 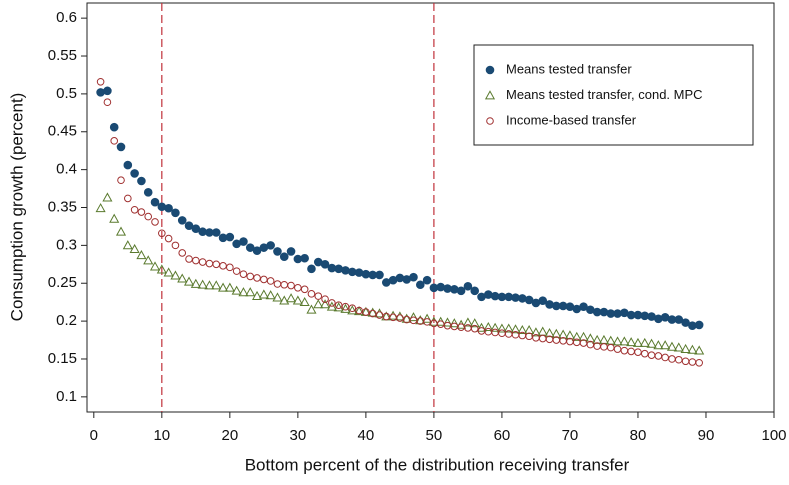 What do you see at coordinates (229, 435) in the screenshot?
I see `x-tick-label: 20` at bounding box center [229, 435].